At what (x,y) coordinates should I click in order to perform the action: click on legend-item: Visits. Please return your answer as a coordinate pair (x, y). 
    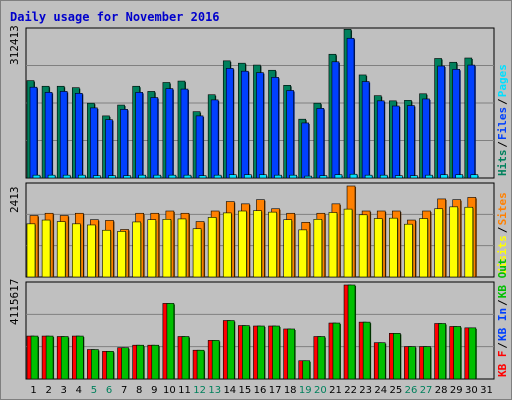
    Looking at the image, I should click on (502, 255).